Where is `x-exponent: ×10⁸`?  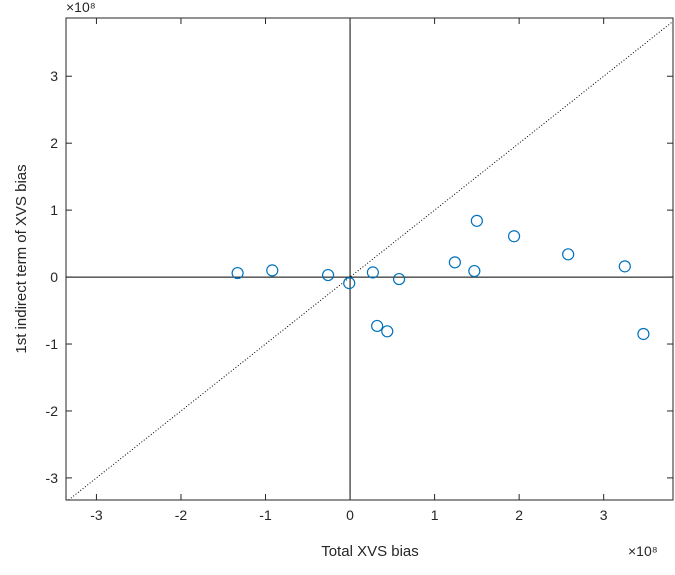 x-exponent: ×10⁸ is located at coordinates (643, 551).